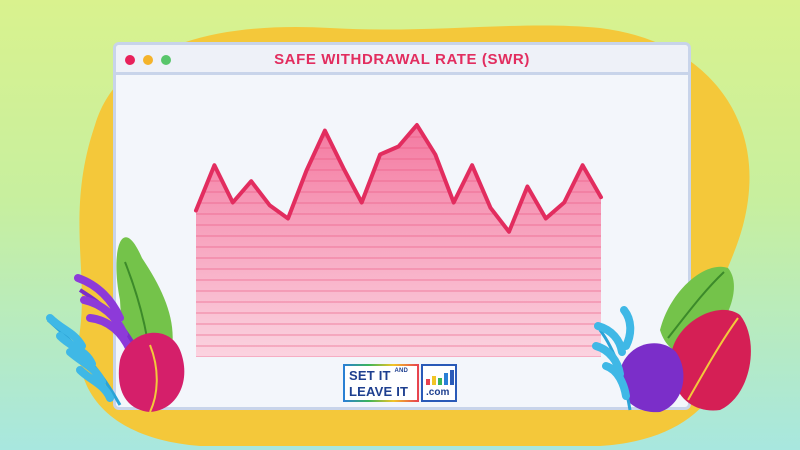  I want to click on logo-line-1-small: AND, so click(401, 371).